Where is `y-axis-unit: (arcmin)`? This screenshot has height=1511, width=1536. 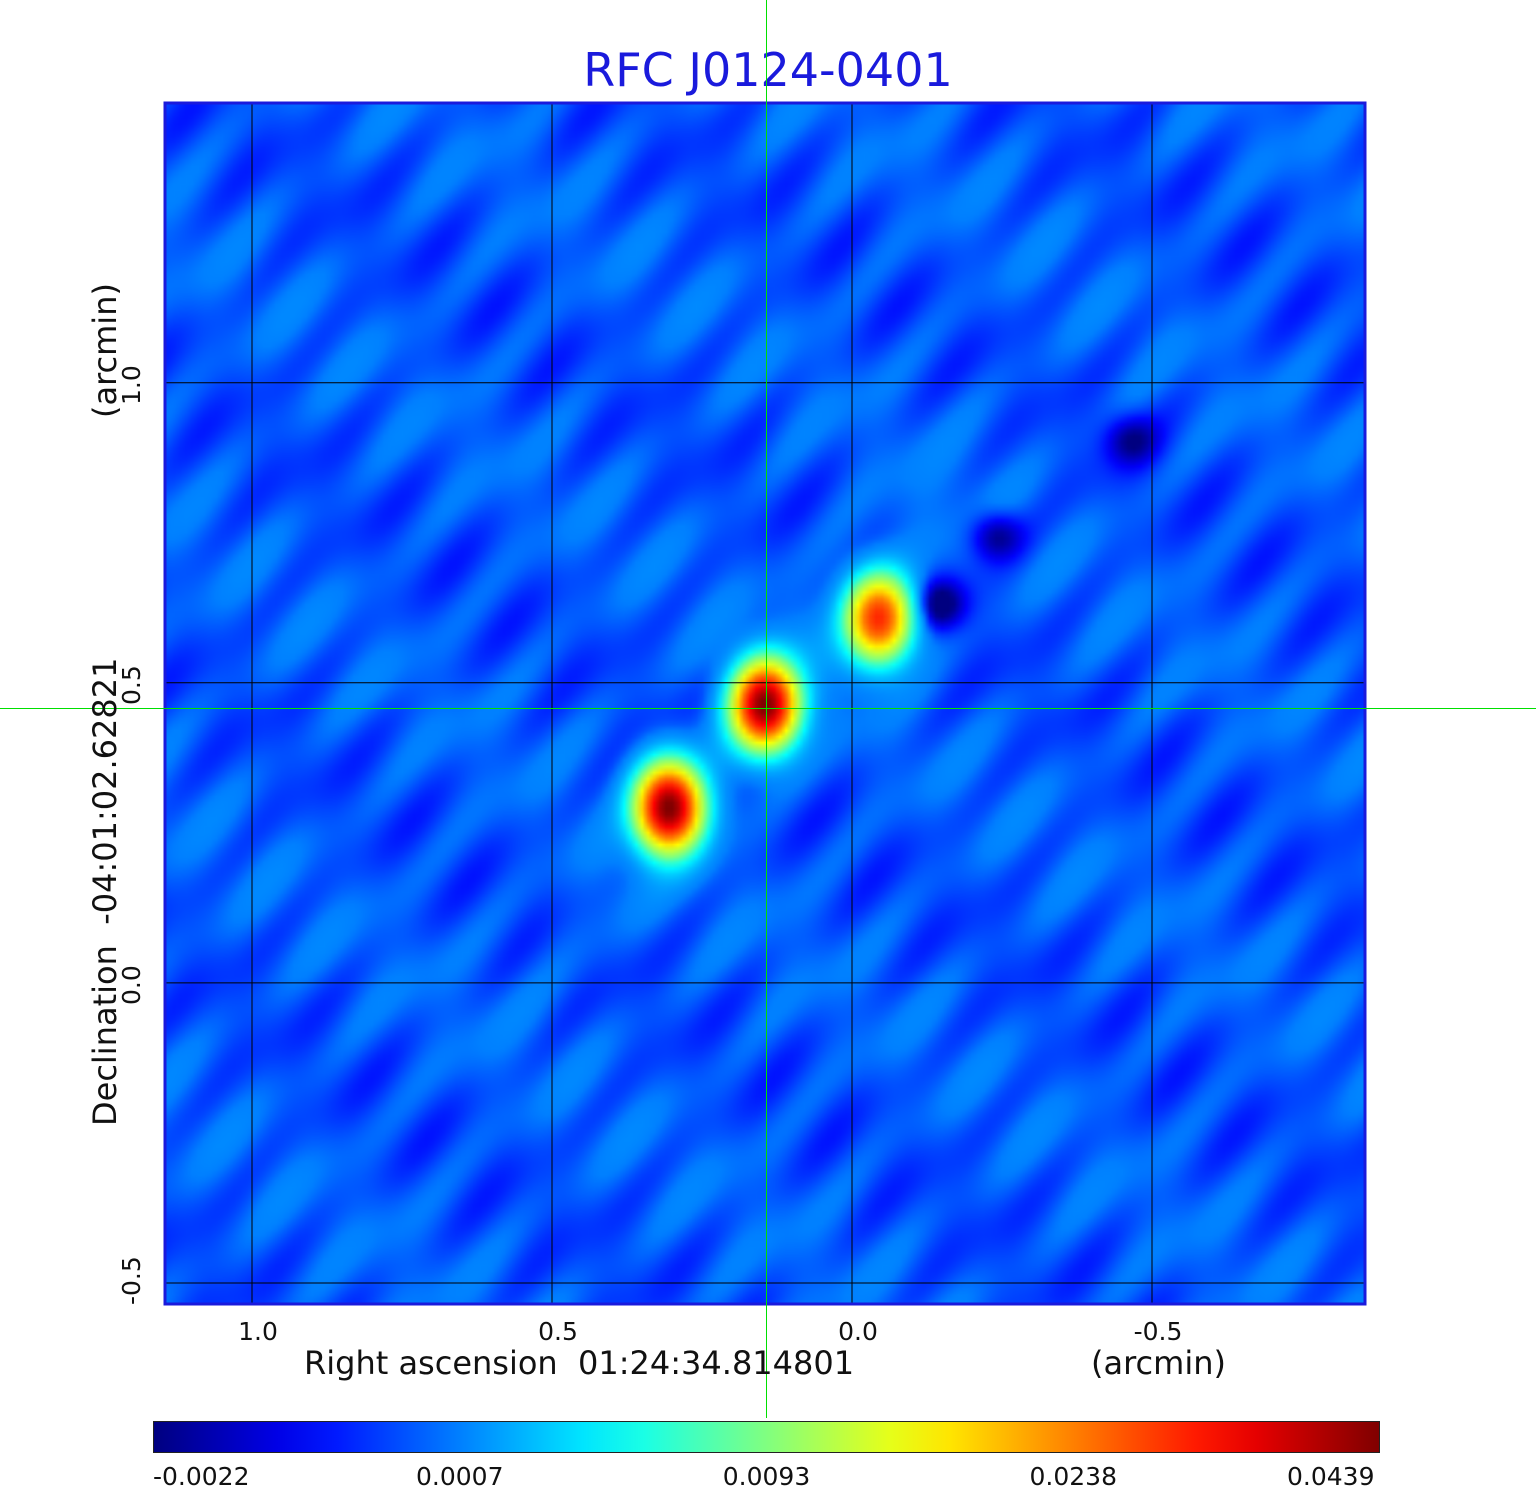 y-axis-unit: (arcmin) is located at coordinates (105, 350).